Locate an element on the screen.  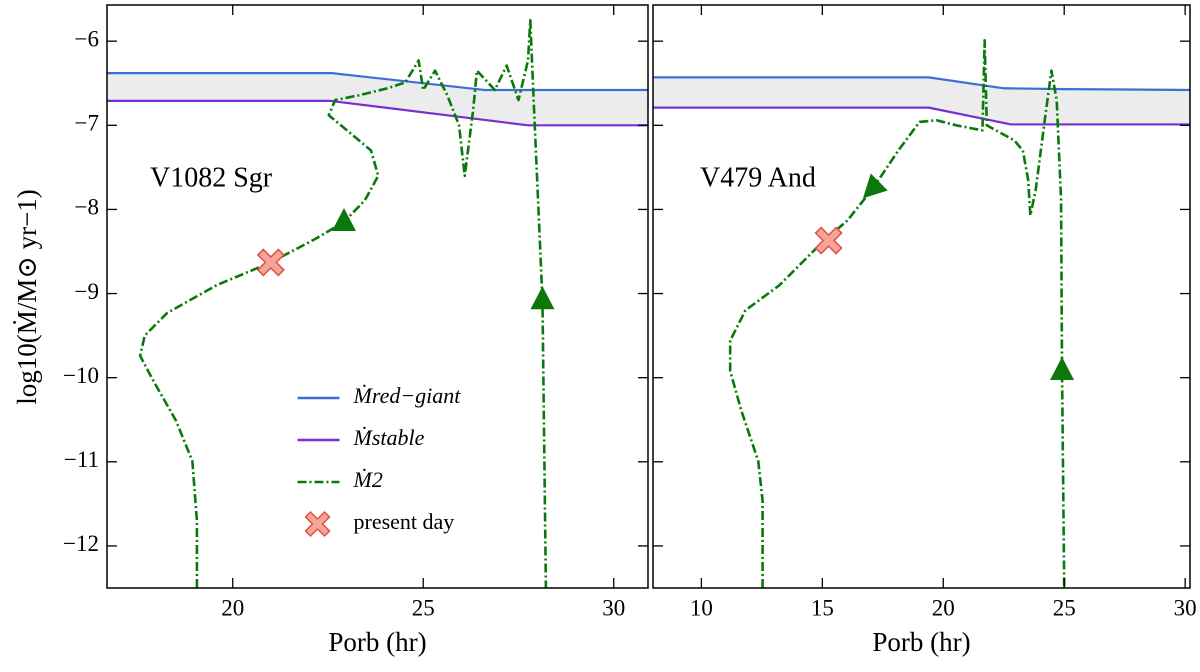
legend-label: Ṁred−giant is located at coordinates (407, 395).